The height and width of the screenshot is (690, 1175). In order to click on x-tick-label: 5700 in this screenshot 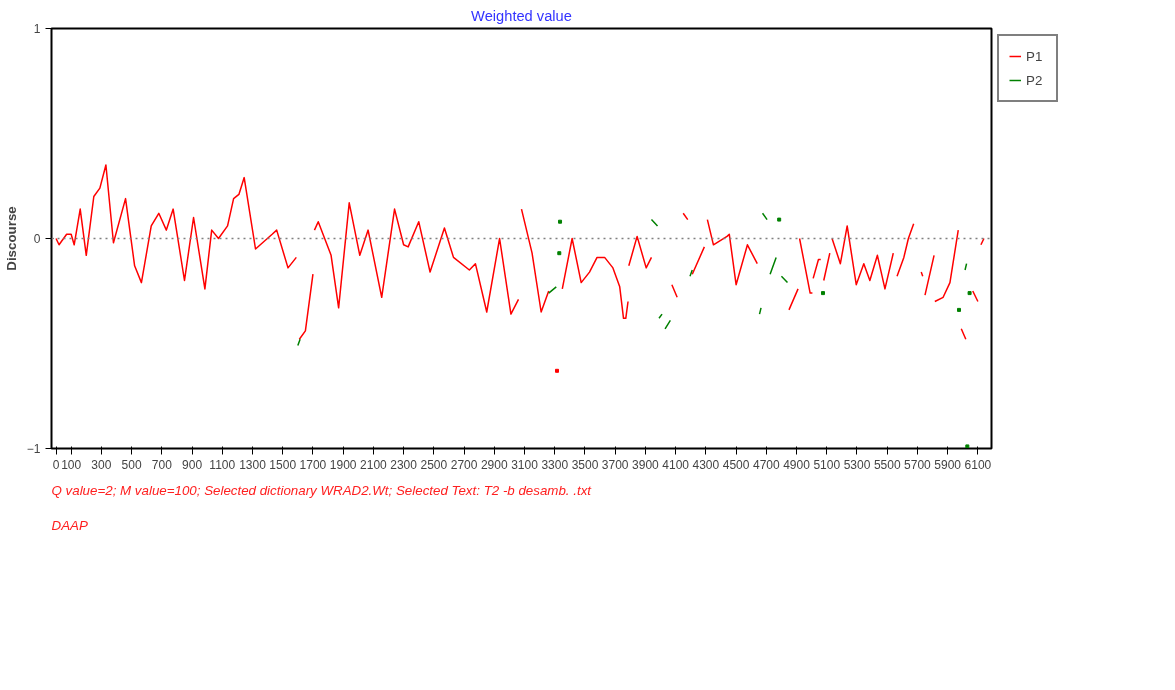, I will do `click(918, 464)`.